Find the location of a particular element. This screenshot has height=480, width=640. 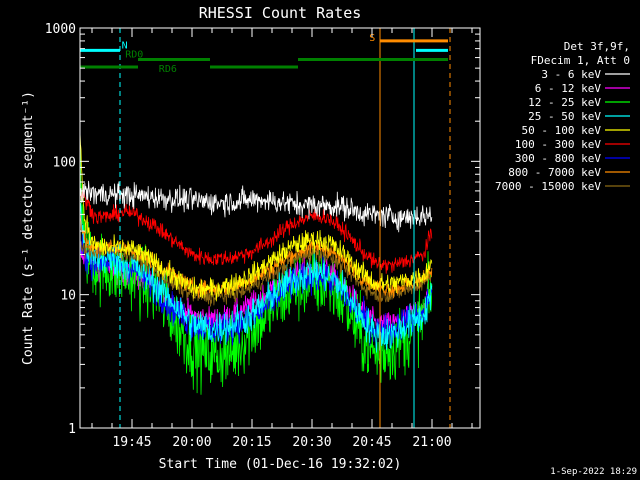

legend-entry: 50 - 100 keV is located at coordinates (562, 130).